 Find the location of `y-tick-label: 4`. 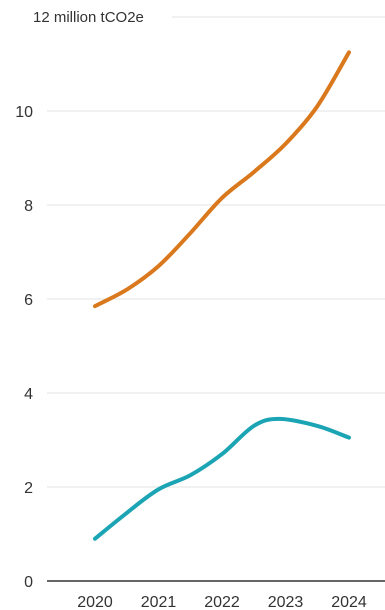

y-tick-label: 4 is located at coordinates (28, 394).